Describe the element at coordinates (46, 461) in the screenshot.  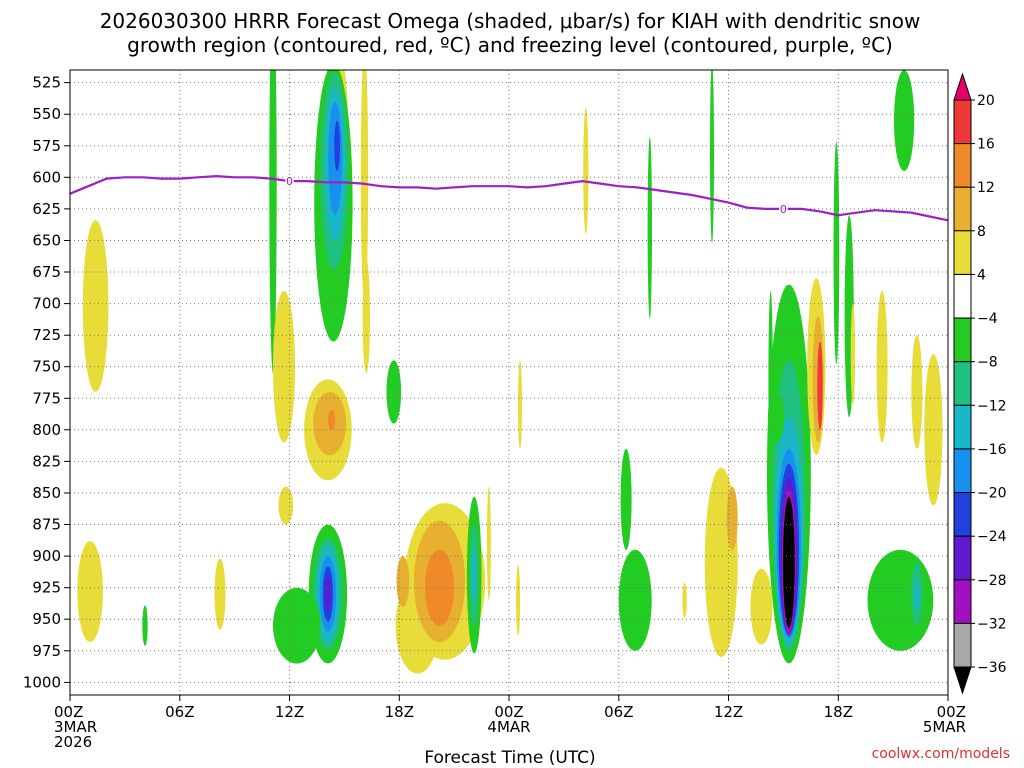
I see `y-tick-label-825: 825` at that location.